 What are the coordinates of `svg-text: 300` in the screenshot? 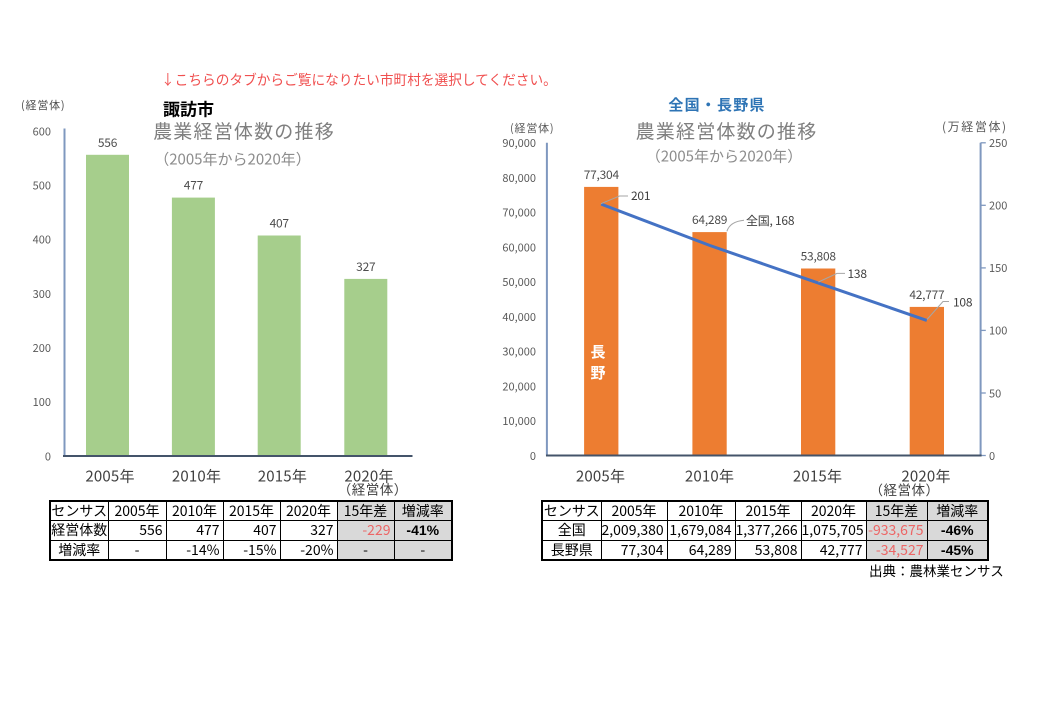 It's located at (42, 294).